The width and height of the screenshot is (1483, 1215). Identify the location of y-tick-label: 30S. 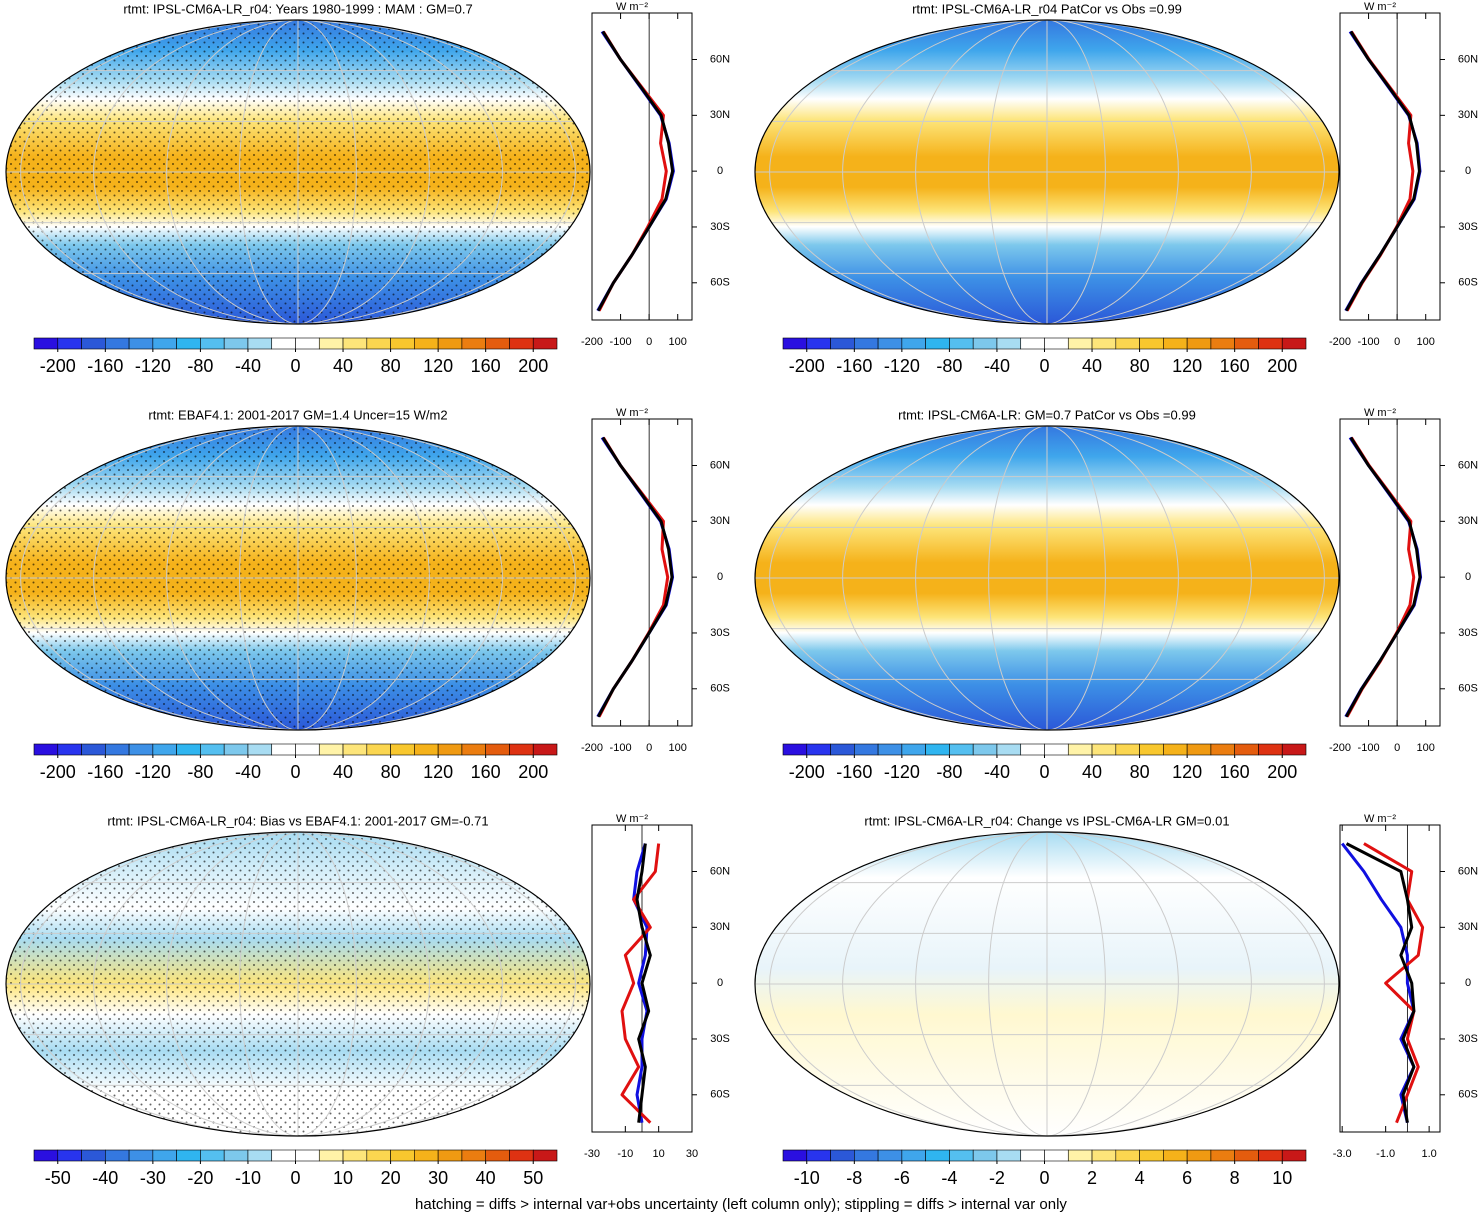
(720, 227).